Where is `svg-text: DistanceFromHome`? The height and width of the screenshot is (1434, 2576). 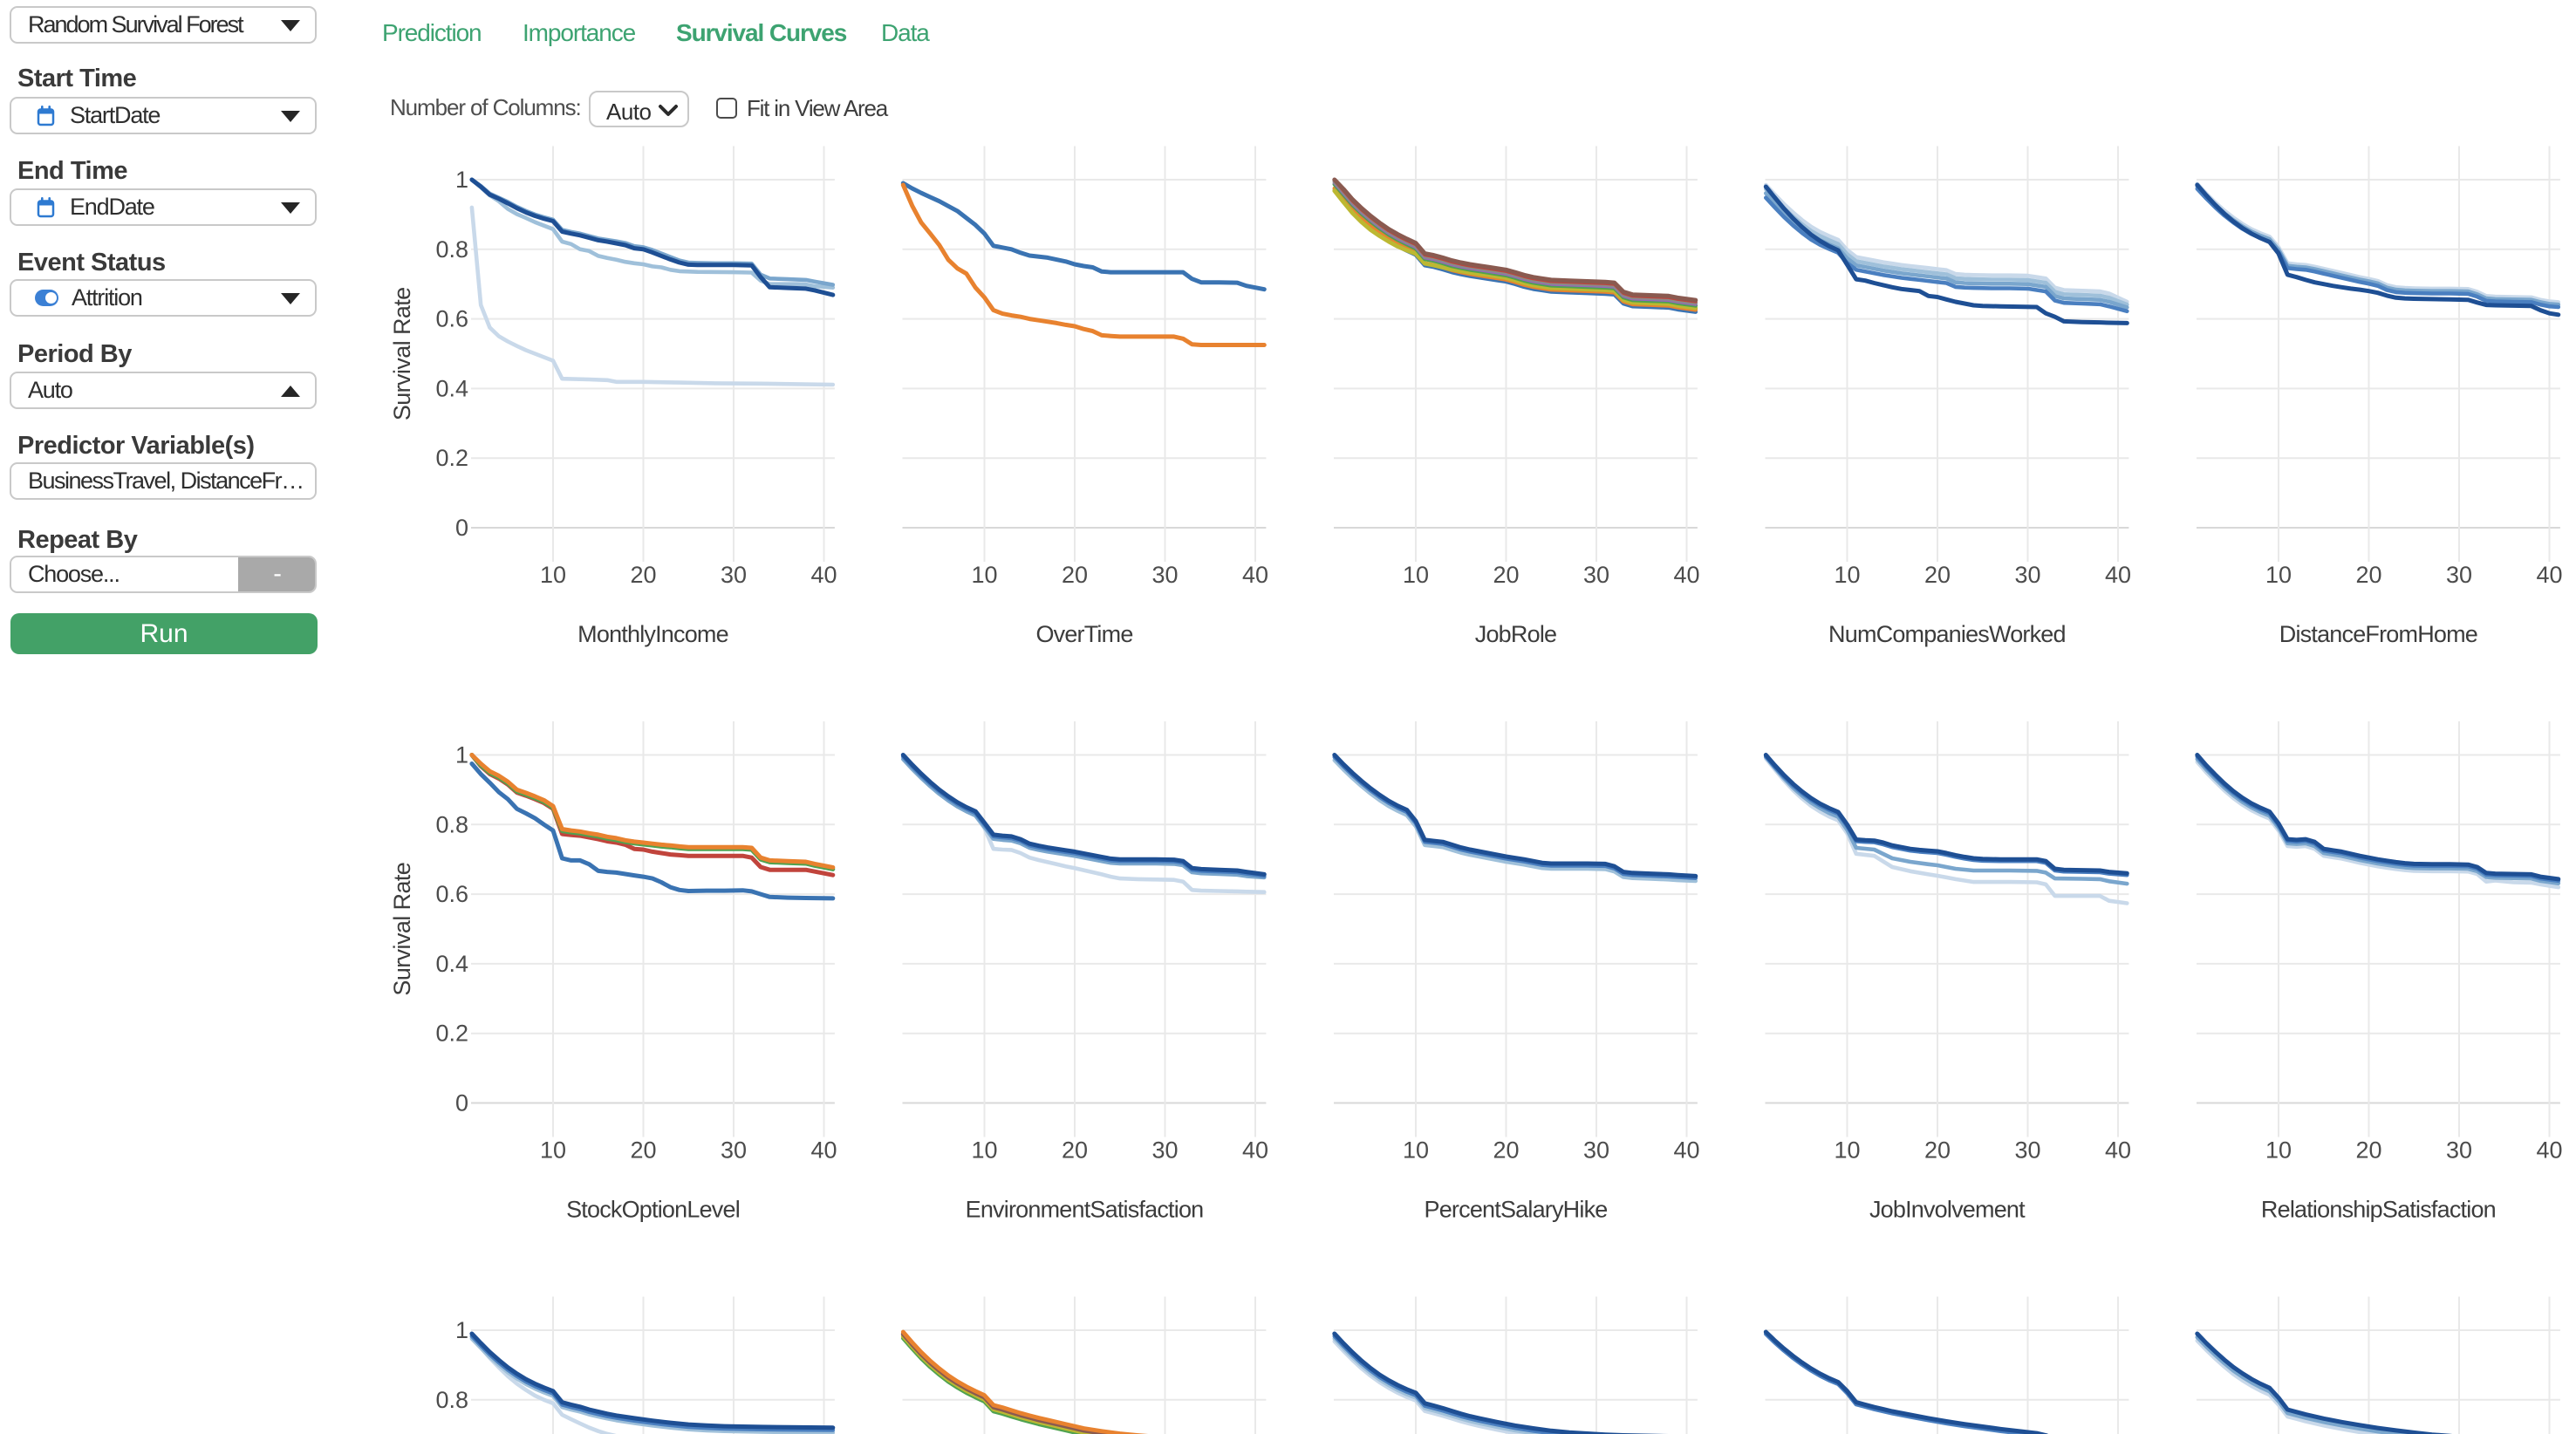 svg-text: DistanceFromHome is located at coordinates (2378, 634).